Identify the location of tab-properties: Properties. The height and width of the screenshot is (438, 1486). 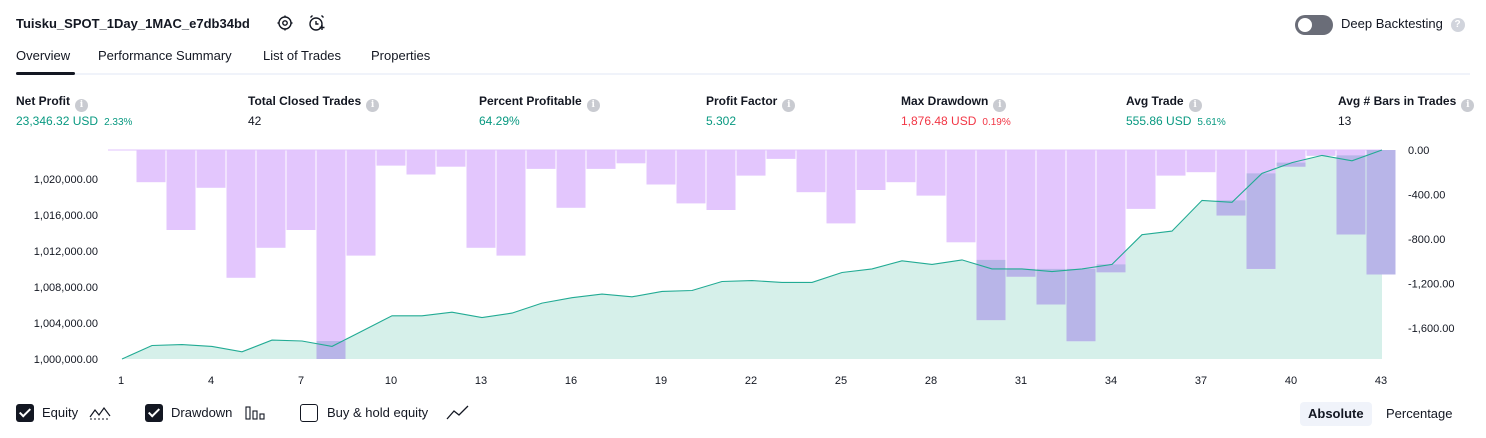
(401, 55).